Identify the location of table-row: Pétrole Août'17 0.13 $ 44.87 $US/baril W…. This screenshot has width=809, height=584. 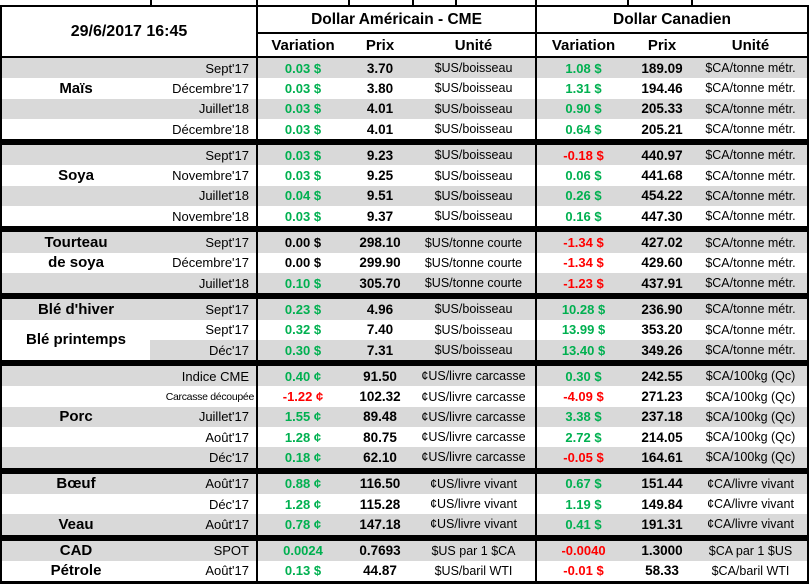
(404, 571).